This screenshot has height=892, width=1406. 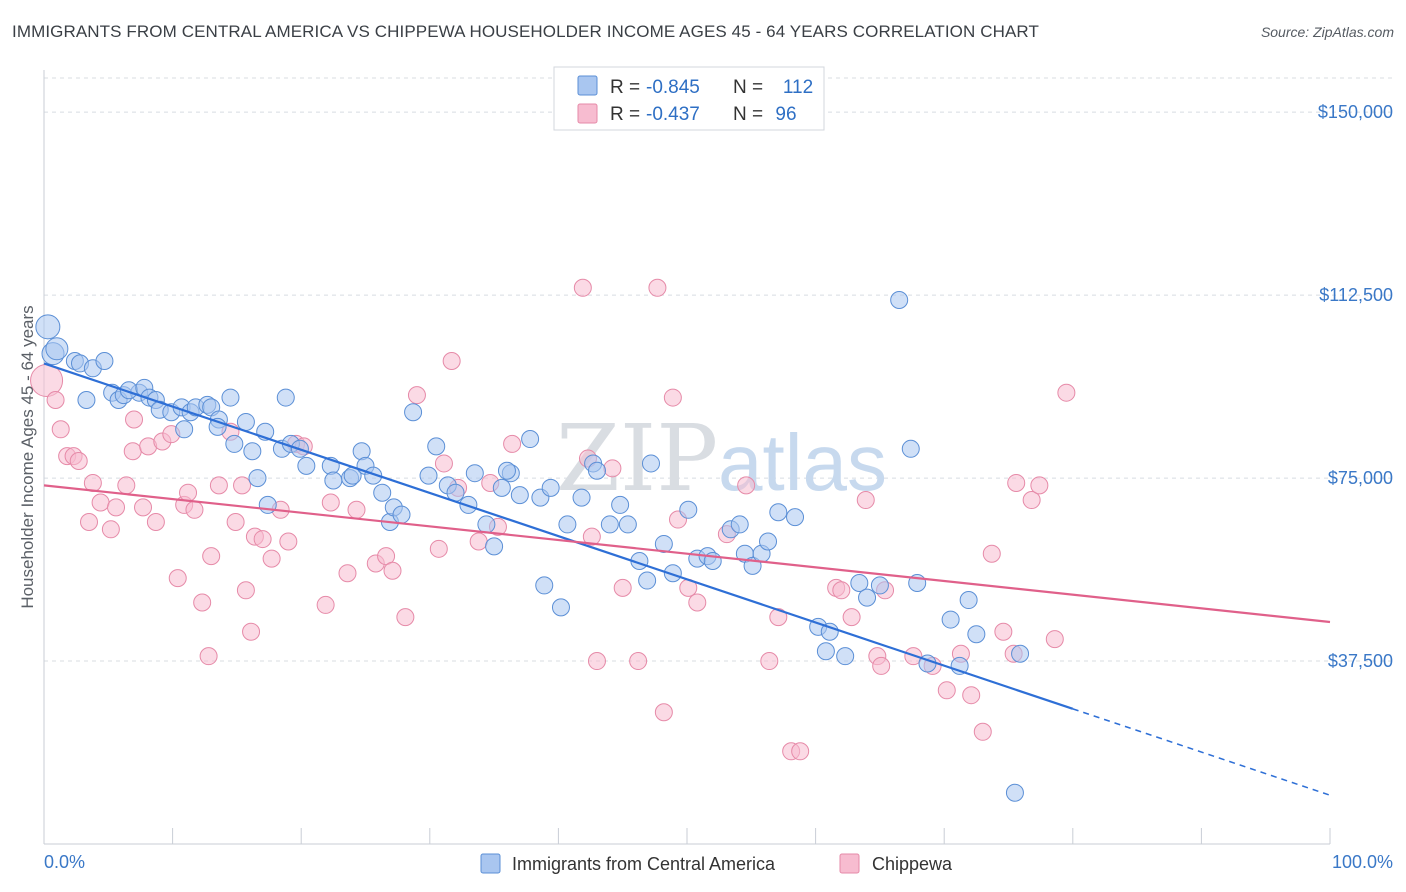 I want to click on legend-r-value-2: -0.437, so click(x=673, y=114).